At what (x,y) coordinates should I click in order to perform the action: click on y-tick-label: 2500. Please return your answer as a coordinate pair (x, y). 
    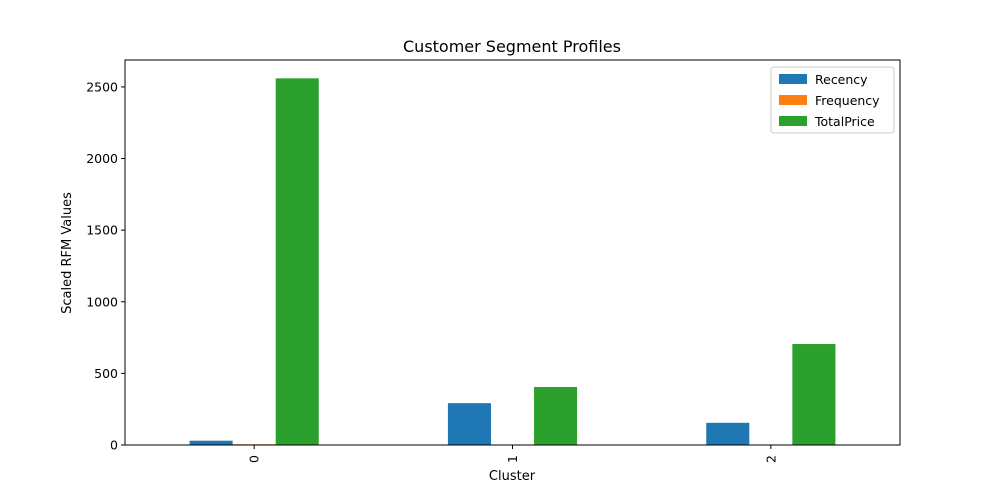
    Looking at the image, I should click on (102, 86).